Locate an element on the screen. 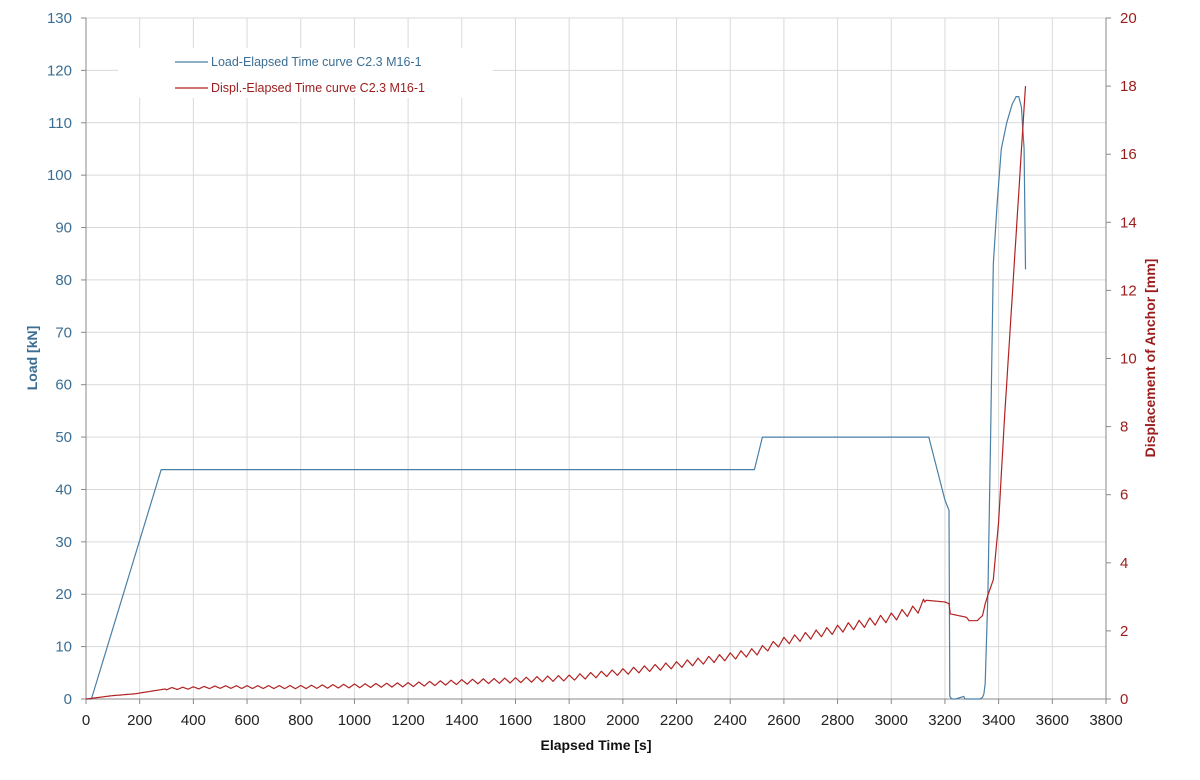 The image size is (1200, 780). x-axis-title: Elapsed Time [s] is located at coordinates (595, 745).